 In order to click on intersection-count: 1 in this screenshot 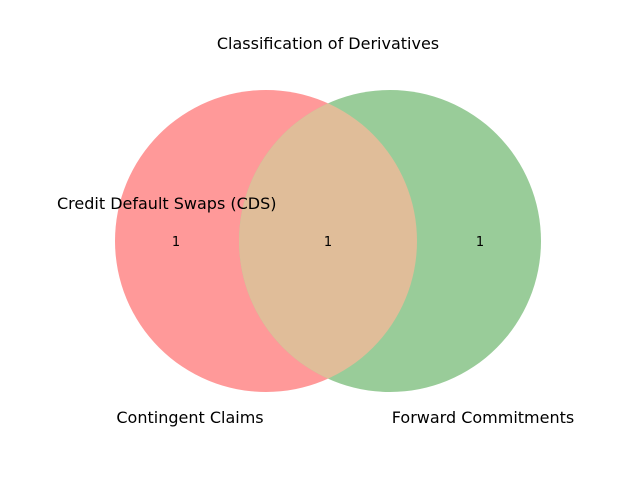, I will do `click(328, 242)`.